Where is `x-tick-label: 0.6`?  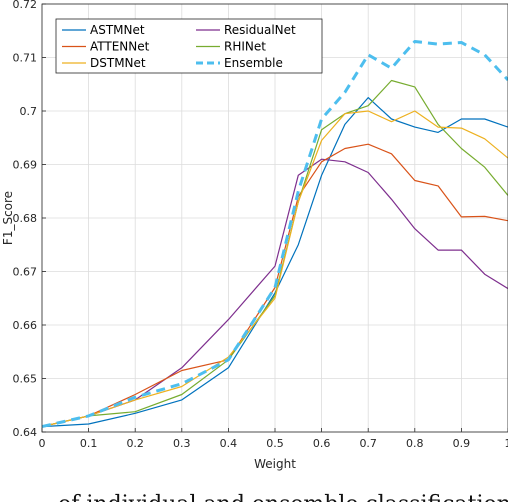
x-tick-label: 0.6 is located at coordinates (322, 443).